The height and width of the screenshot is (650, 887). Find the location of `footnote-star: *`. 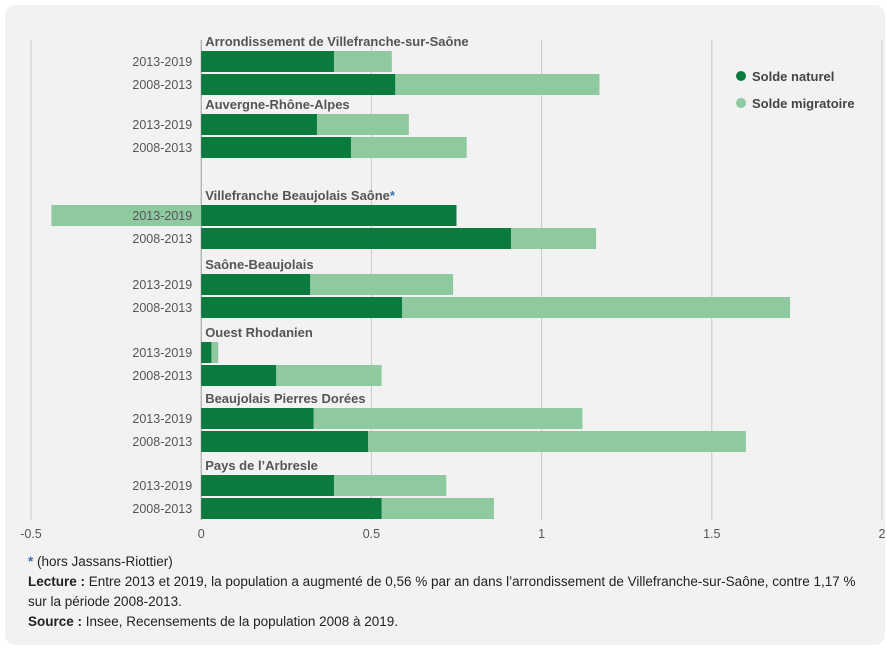

footnote-star: * is located at coordinates (31, 561).